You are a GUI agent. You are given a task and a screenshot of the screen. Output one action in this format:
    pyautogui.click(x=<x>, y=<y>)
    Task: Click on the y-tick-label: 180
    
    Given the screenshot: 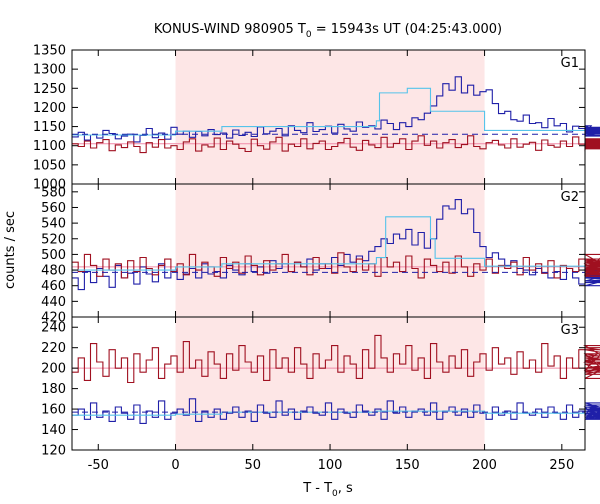 What is the action you would take?
    pyautogui.click(x=53, y=389)
    